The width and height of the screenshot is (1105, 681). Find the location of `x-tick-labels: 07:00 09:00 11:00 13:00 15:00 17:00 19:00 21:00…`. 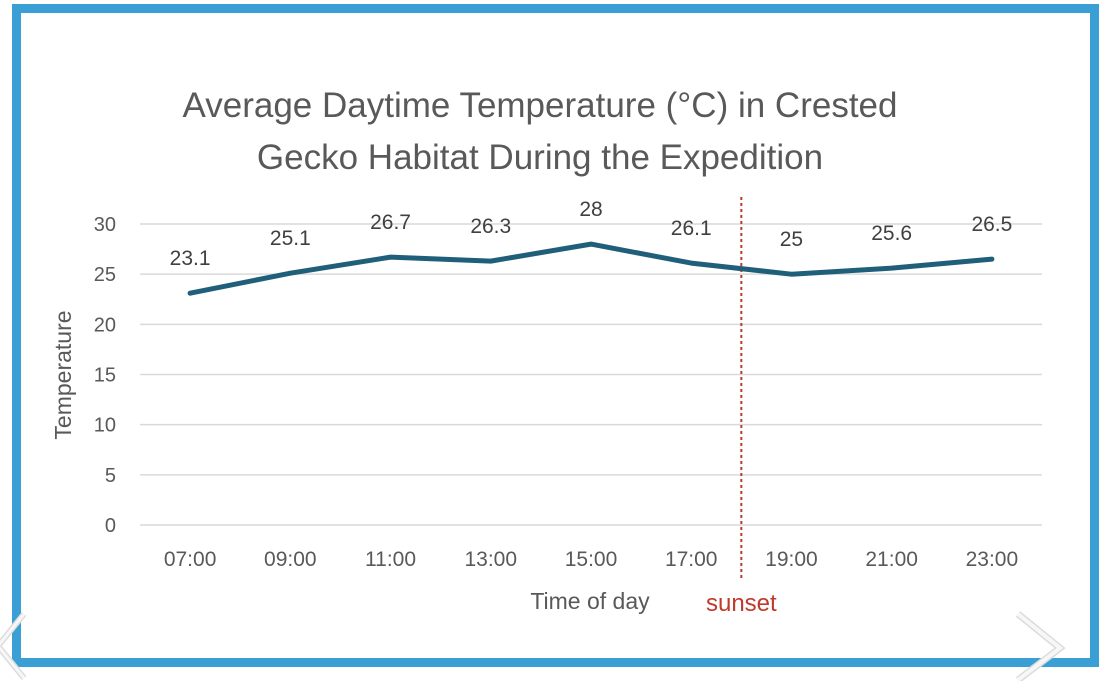

x-tick-labels: 07:00 09:00 11:00 13:00 15:00 17:00 19:00 21:00… is located at coordinates (591, 559).